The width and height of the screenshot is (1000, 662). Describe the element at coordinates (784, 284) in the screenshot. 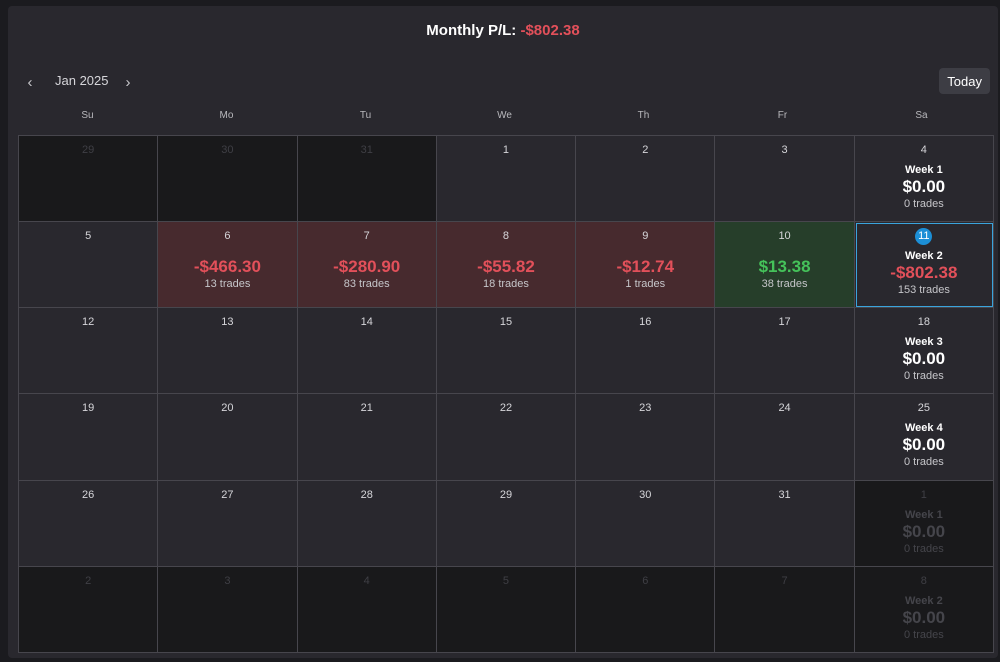

I see `day-trade-count: 38 trades` at that location.